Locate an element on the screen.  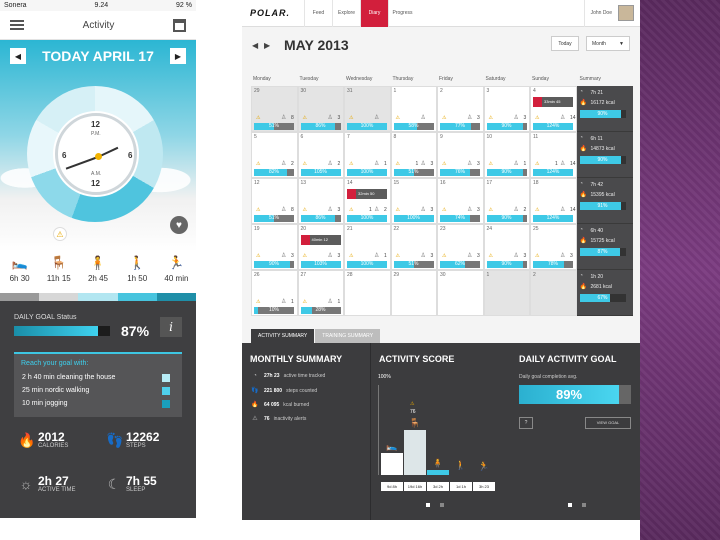
calendar-day: 31 ⚠ ♙ 100% is located at coordinates (367, 109).